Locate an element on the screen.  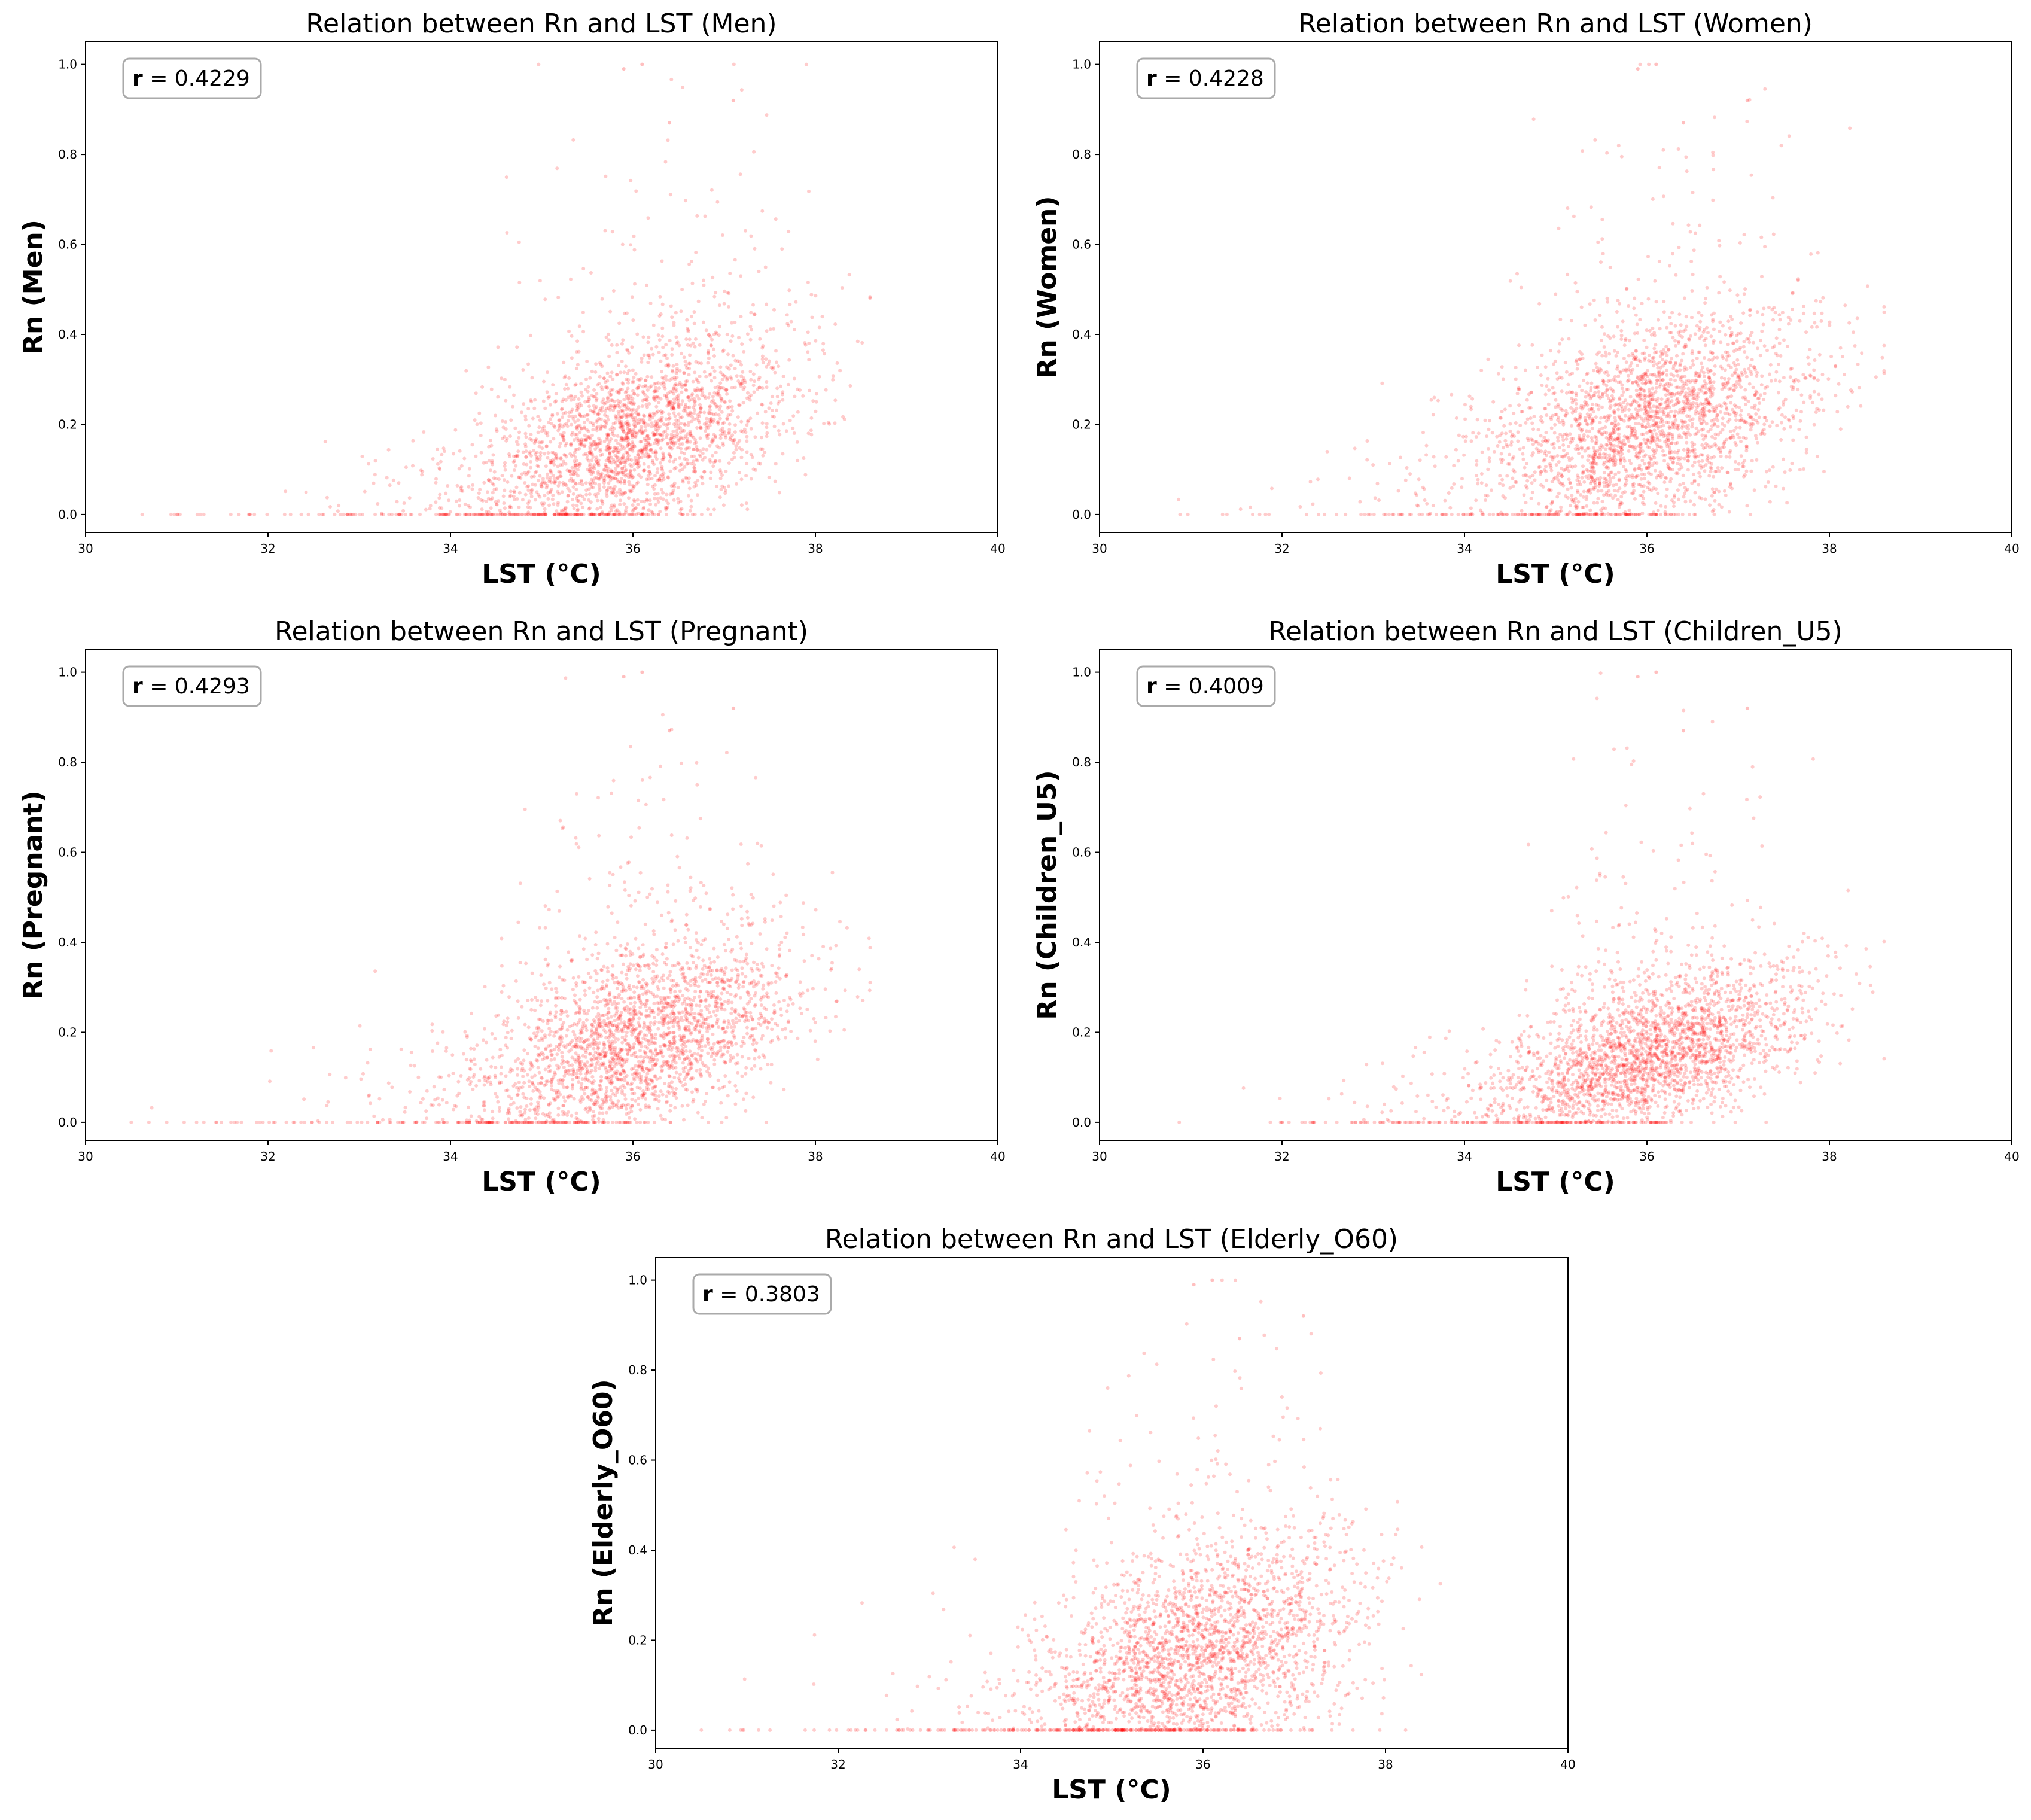
x-tick-label: 38 is located at coordinates (815, 548).